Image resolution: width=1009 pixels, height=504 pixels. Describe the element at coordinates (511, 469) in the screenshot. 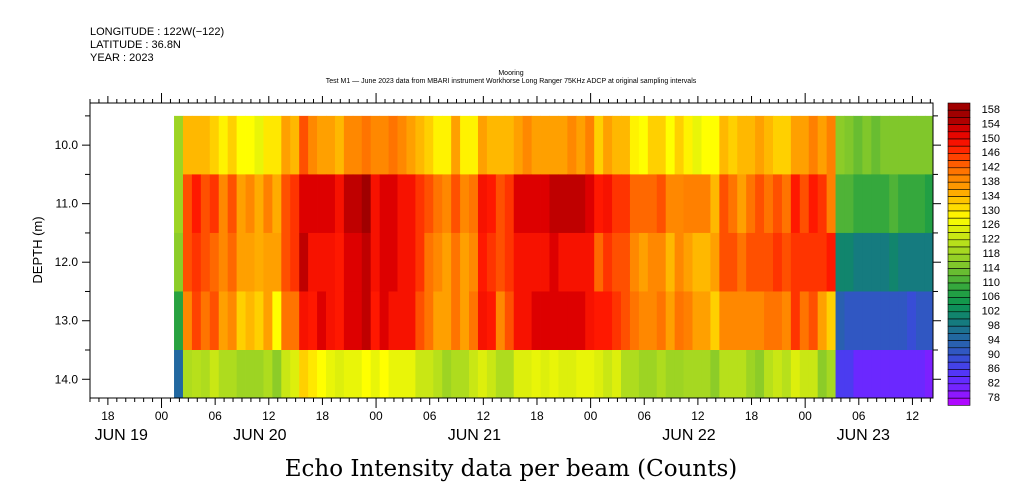

I see `chart-title: Echo Intensity data per beam (Counts)` at that location.